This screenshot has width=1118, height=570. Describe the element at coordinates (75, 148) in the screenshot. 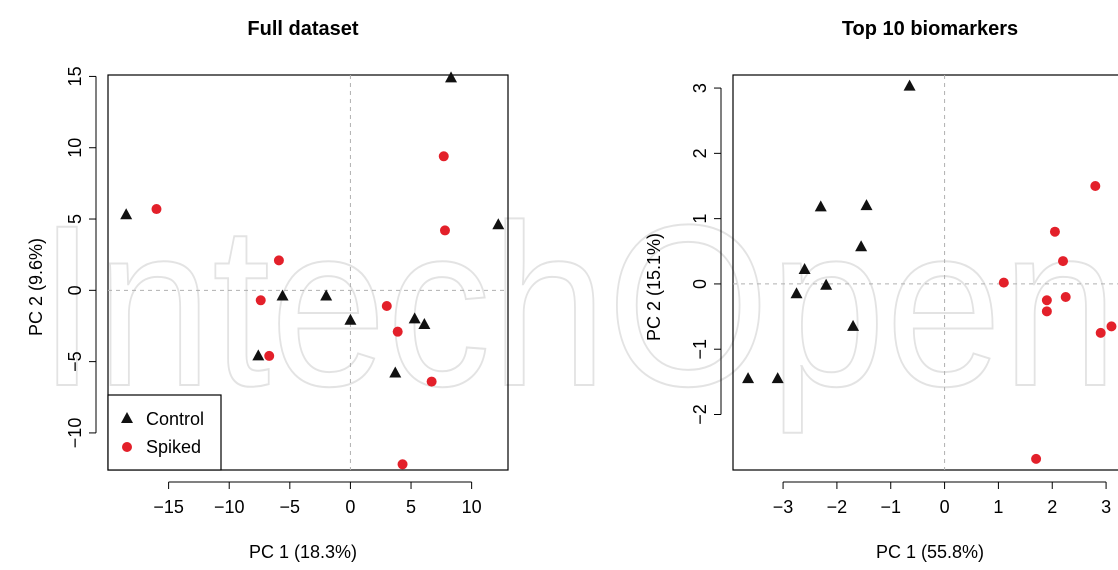

I see `y-tick-label: 10` at that location.